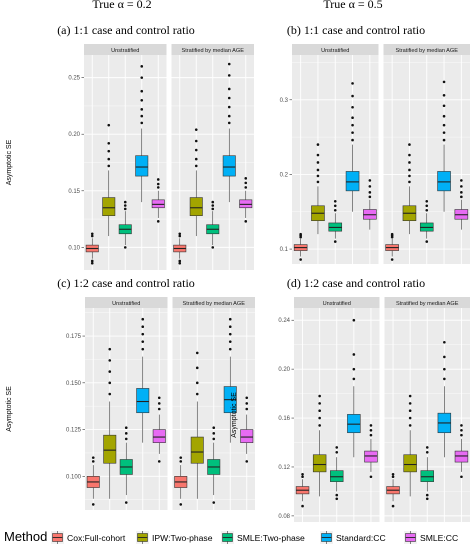 The width and height of the screenshot is (474, 551). What do you see at coordinates (74, 431) in the screenshot?
I see `y-tick-label: 0.125` at bounding box center [74, 431].